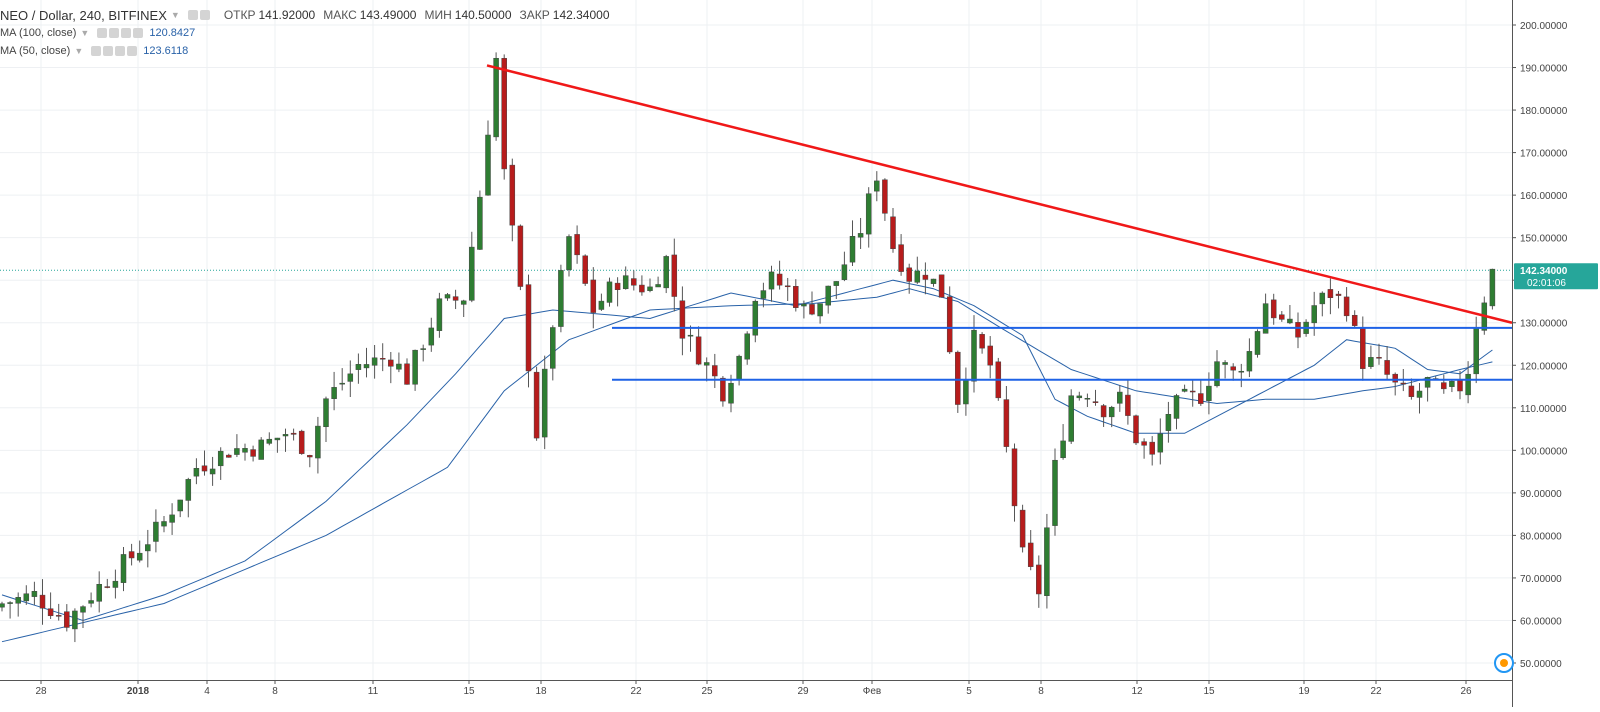 This screenshot has width=1600, height=712. Describe the element at coordinates (305, 33) in the screenshot. I see `ma100-legend-row: MA (100, close) ▼ 120.8427` at that location.